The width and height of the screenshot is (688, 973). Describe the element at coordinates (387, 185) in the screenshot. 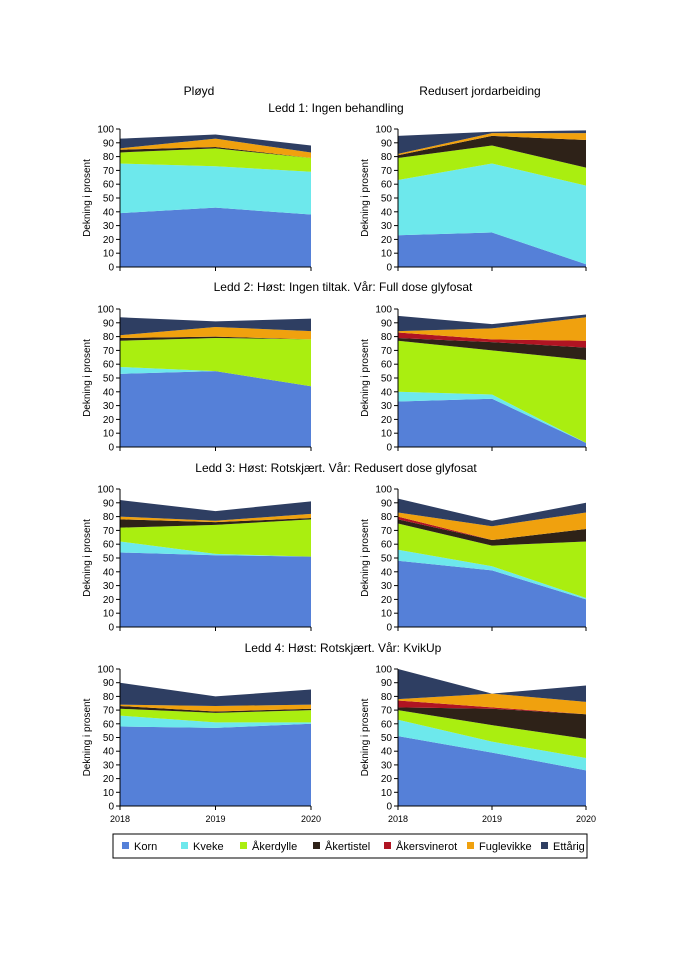

I see `y-tick-label-60-ledd1-redusert: 60` at that location.